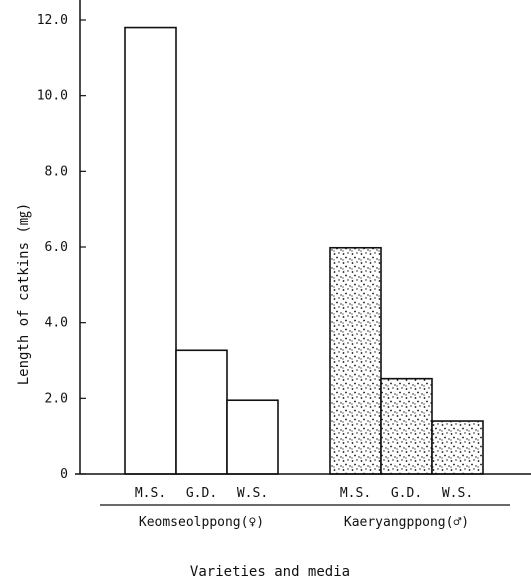 This screenshot has height=583, width=531. I want to click on y-tick-label: 6.0, so click(56, 247).